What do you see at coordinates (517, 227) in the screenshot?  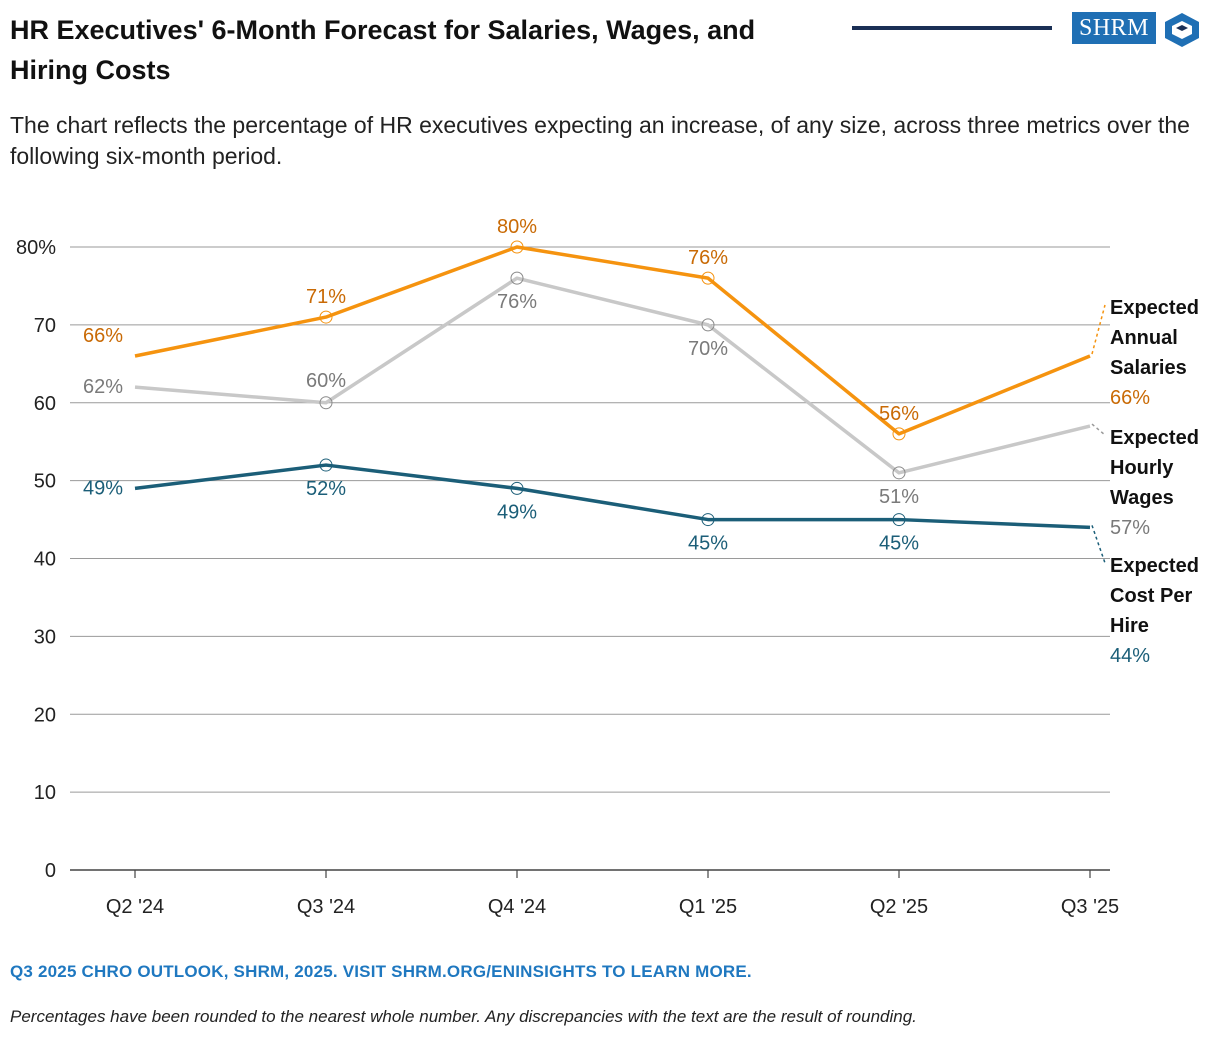 I see `data-label: 80%` at bounding box center [517, 227].